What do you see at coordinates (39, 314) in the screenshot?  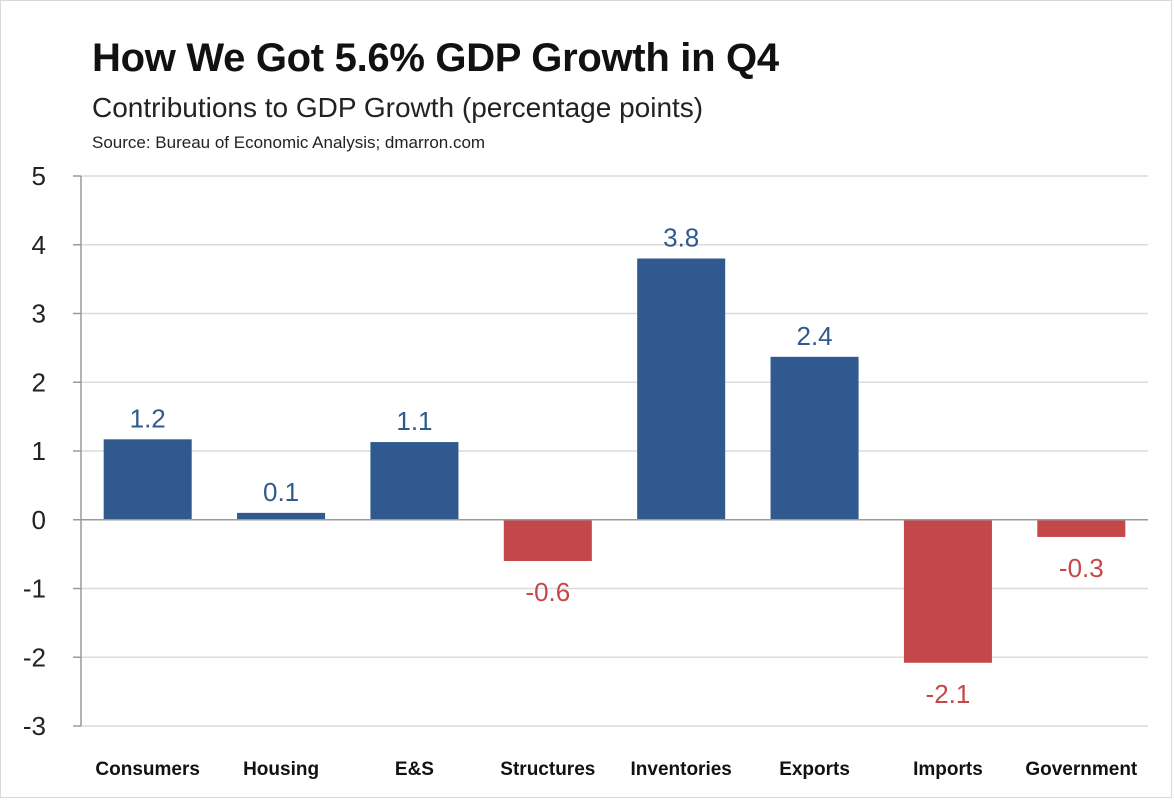 I see `y-tick-label: 3` at bounding box center [39, 314].